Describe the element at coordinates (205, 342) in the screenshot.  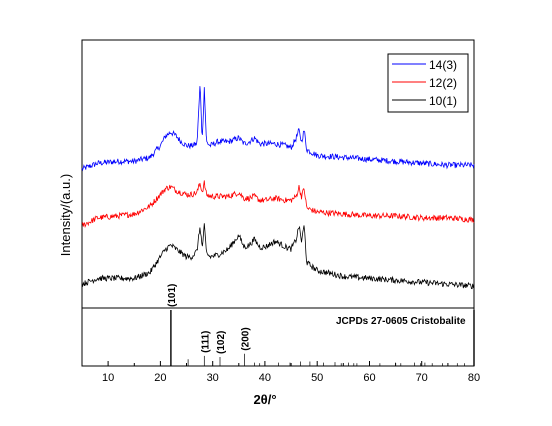
I see `reference-peak-label-2: (111)` at that location.